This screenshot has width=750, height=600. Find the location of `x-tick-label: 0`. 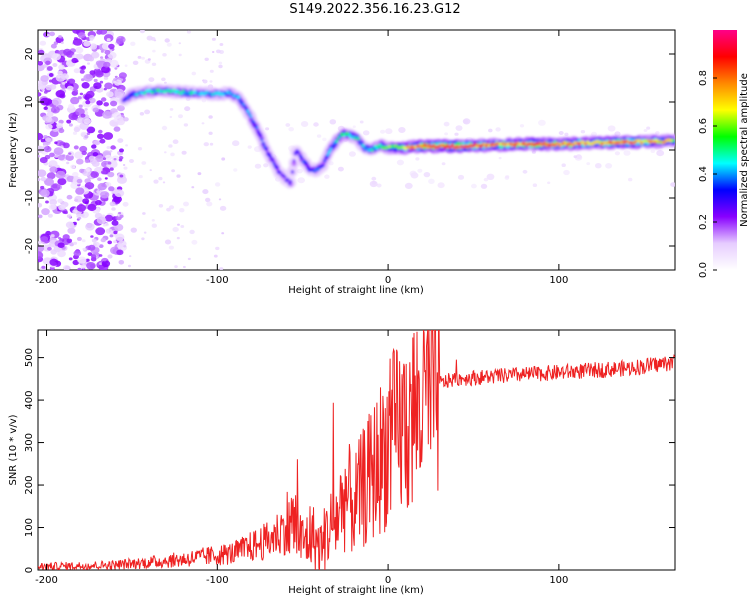

x-tick-label: 0 is located at coordinates (388, 280).